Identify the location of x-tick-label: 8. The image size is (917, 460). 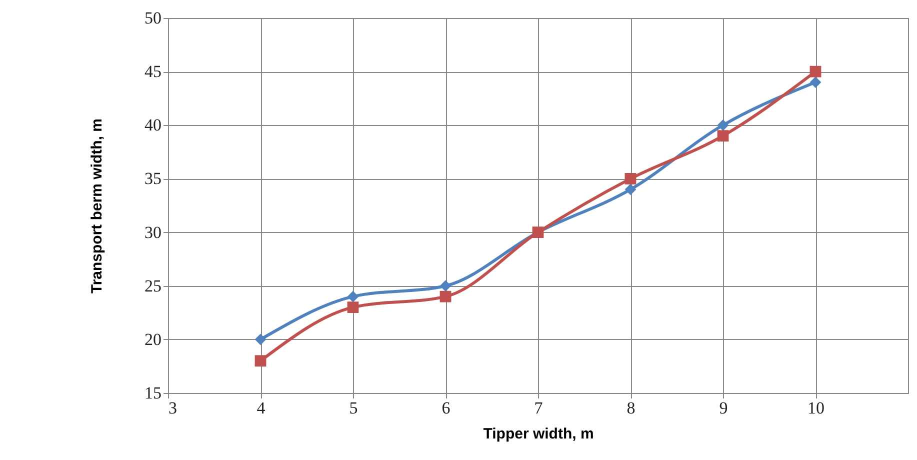
(631, 408).